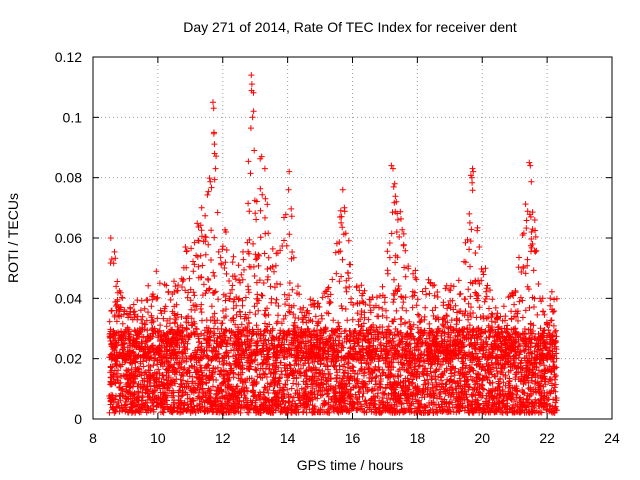  Describe the element at coordinates (13, 238) in the screenshot. I see `y-axis-label: ROTI / TECUs` at that location.